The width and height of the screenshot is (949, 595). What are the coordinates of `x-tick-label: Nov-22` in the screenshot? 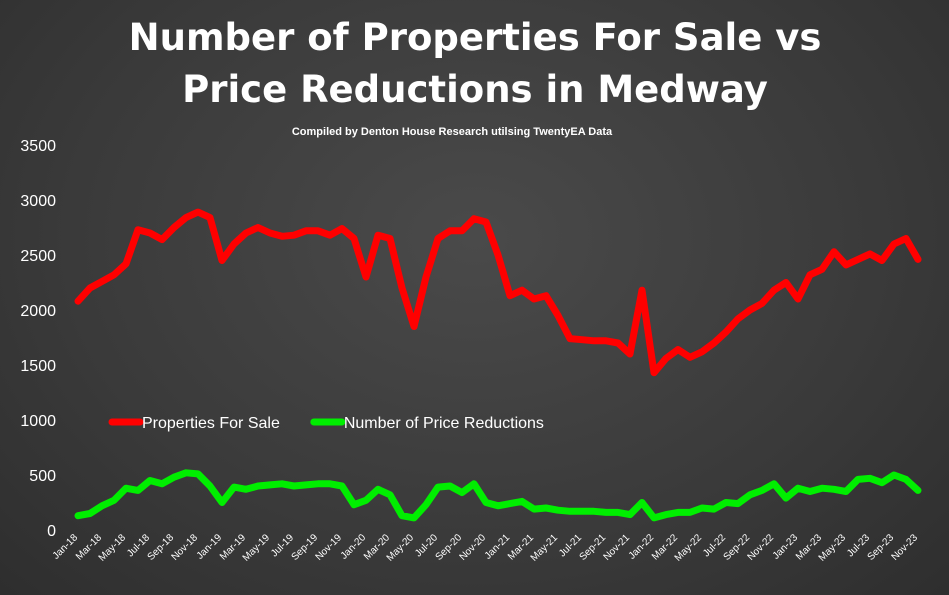 It's located at (761, 547).